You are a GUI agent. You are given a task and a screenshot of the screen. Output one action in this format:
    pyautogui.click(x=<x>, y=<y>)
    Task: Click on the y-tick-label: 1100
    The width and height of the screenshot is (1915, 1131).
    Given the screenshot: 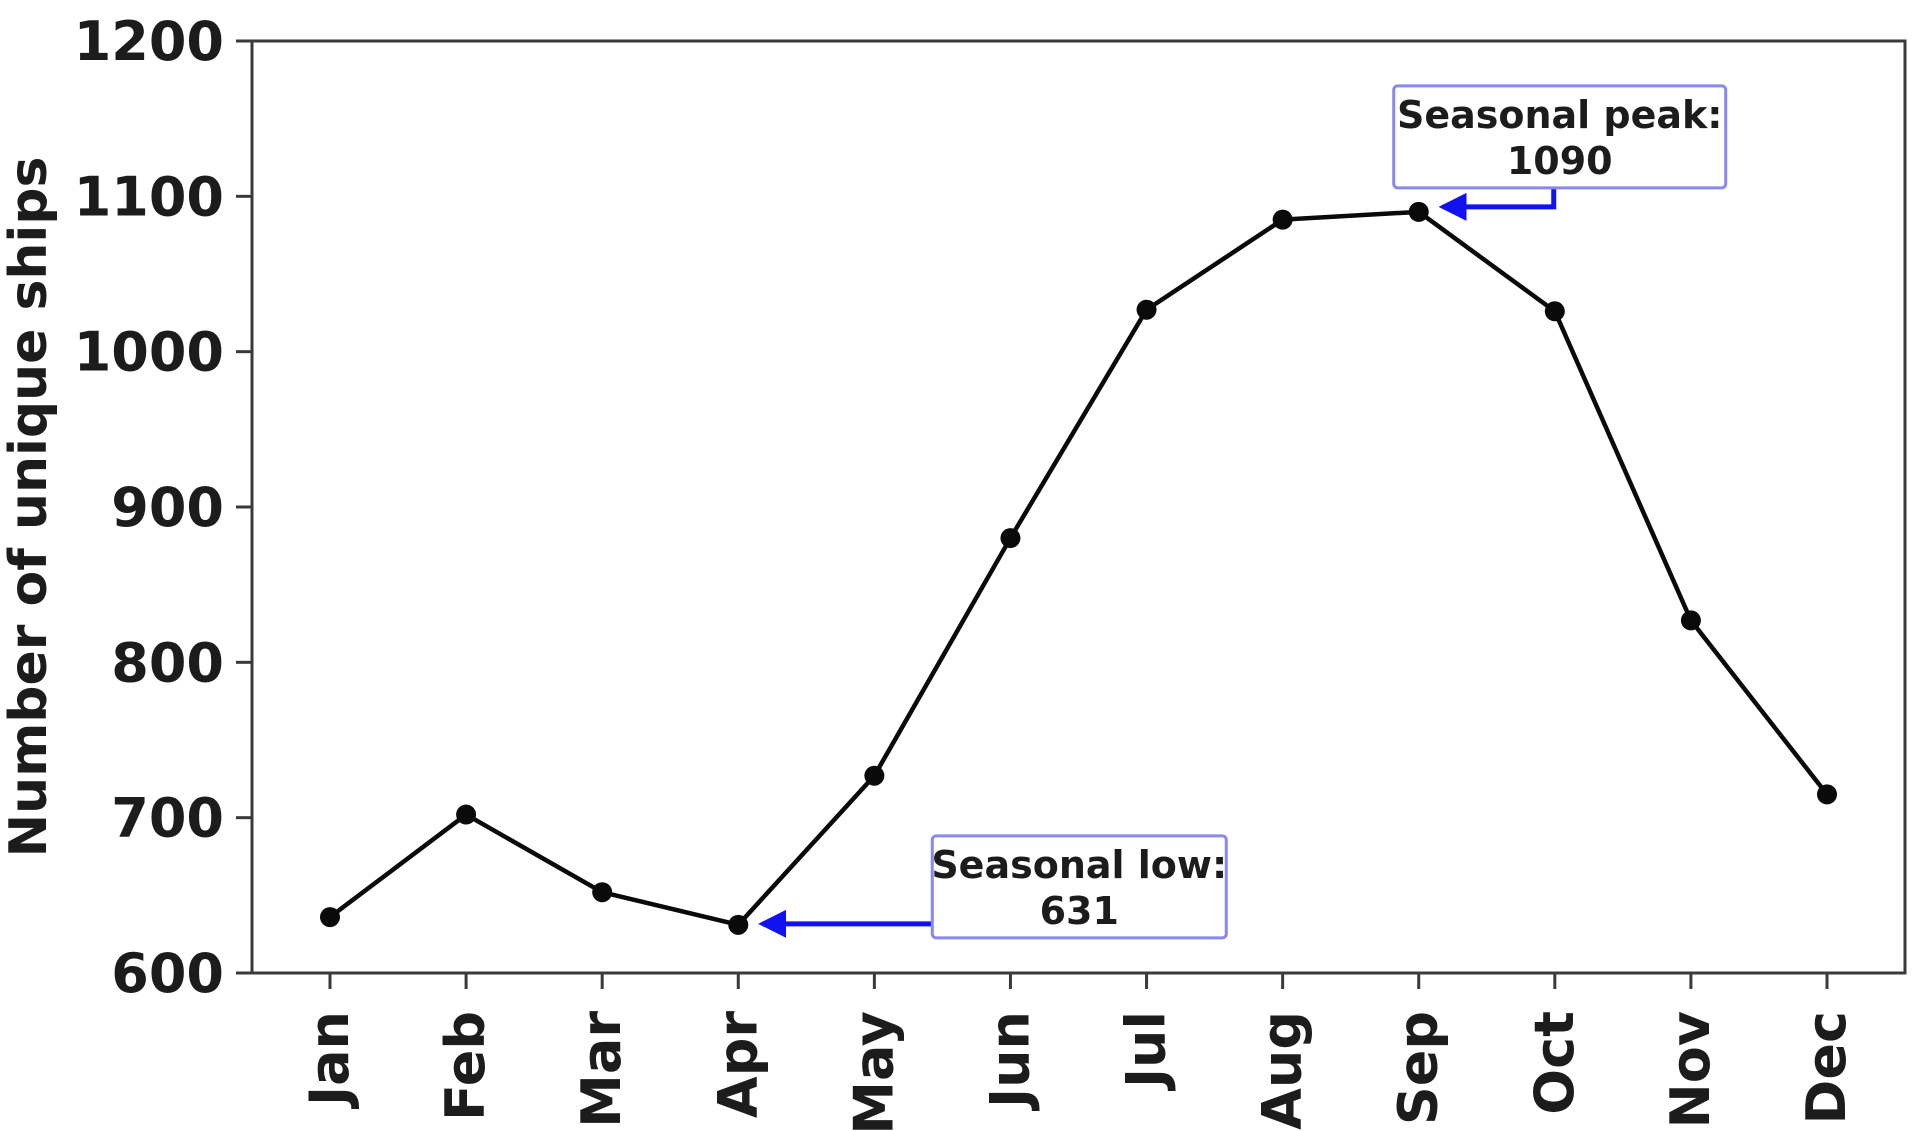 What is the action you would take?
    pyautogui.click(x=149, y=196)
    